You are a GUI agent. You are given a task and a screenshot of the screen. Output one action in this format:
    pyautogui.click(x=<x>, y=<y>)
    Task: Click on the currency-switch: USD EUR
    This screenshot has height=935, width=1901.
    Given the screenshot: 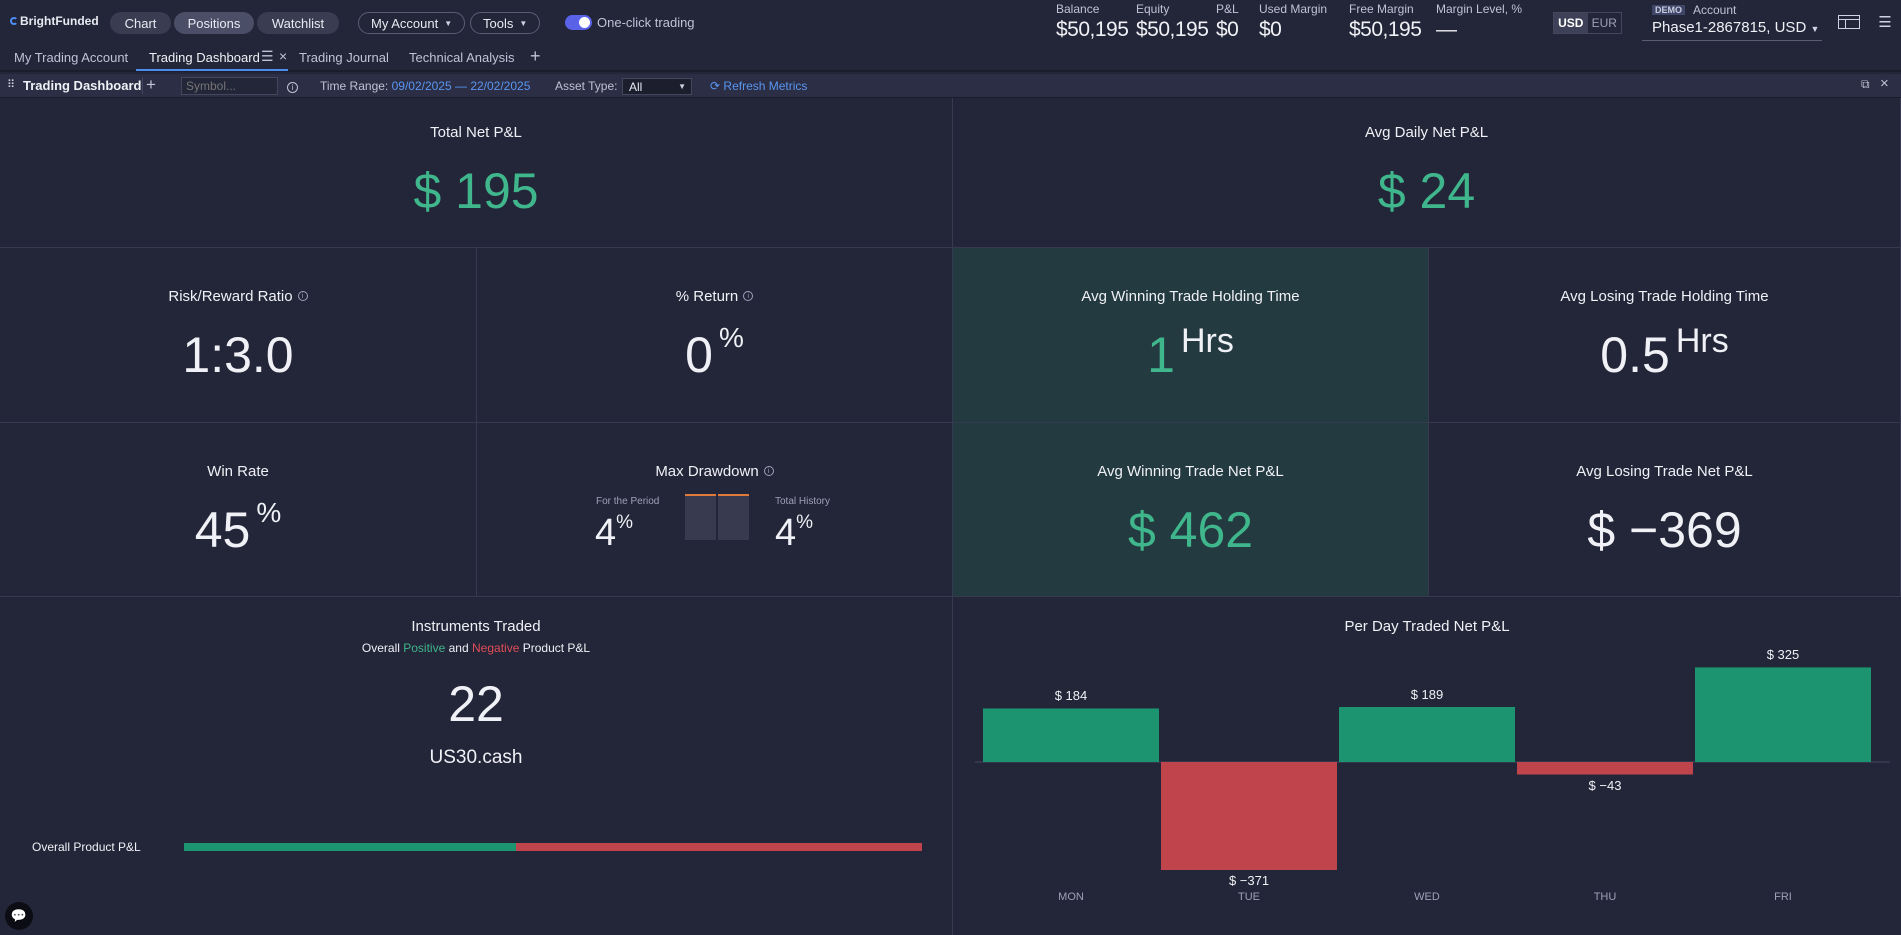 What is the action you would take?
    pyautogui.click(x=1587, y=23)
    